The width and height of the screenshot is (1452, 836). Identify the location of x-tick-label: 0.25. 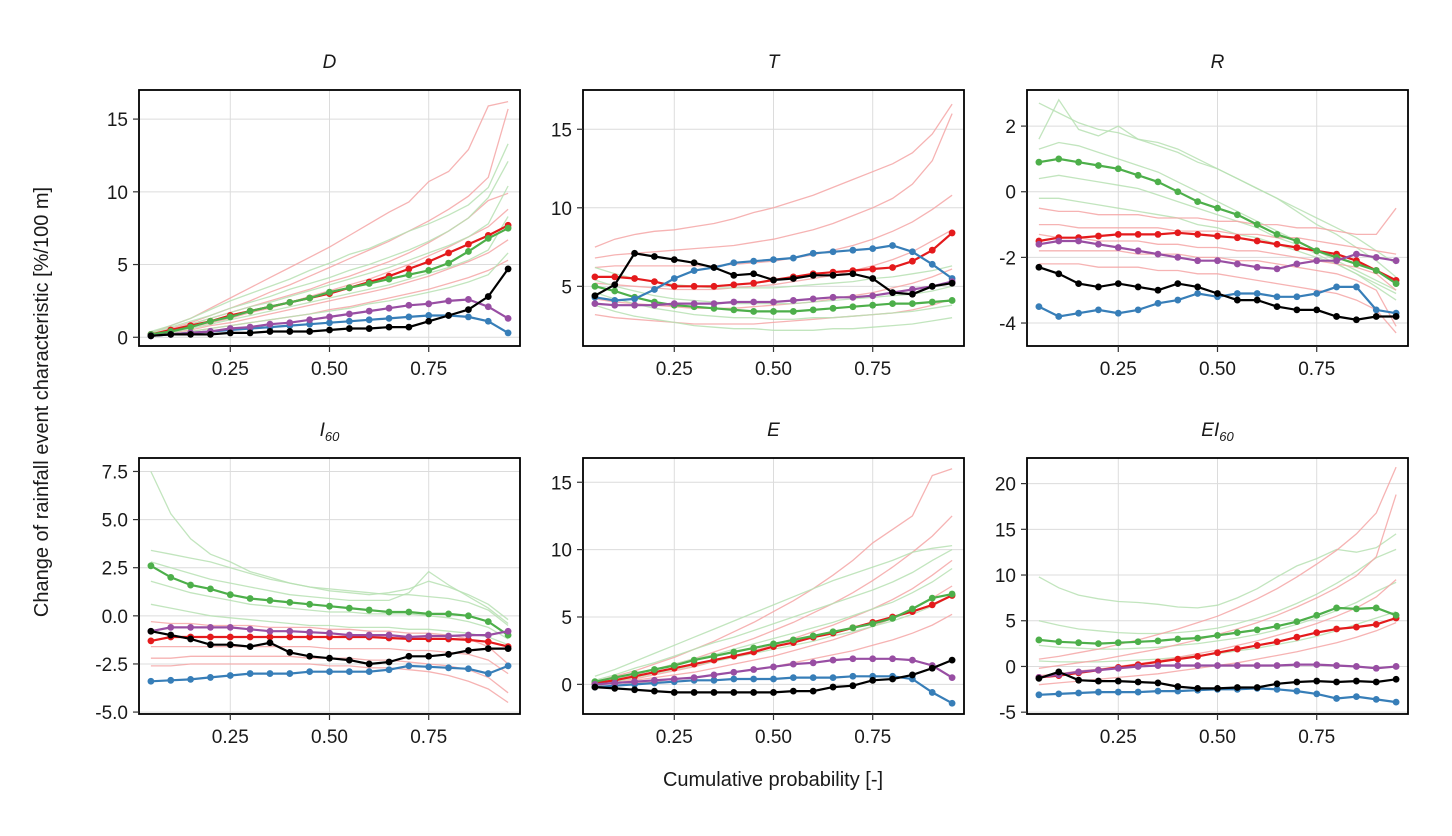
(1118, 737).